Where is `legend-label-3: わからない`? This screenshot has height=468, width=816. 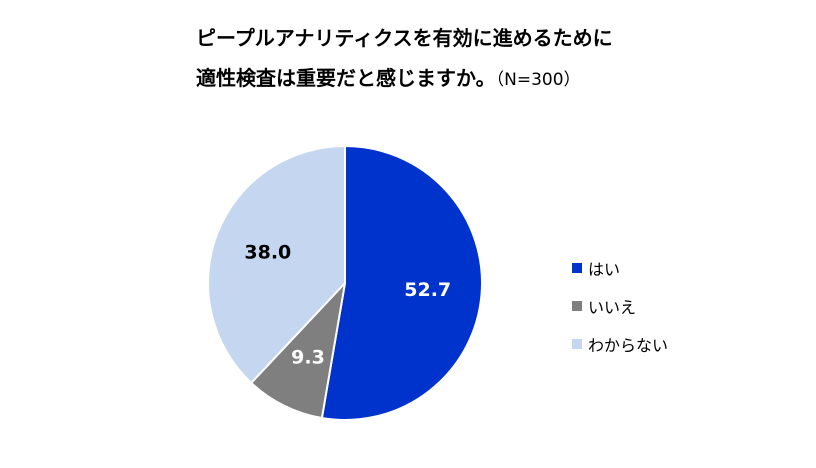 legend-label-3: わからない is located at coordinates (628, 345).